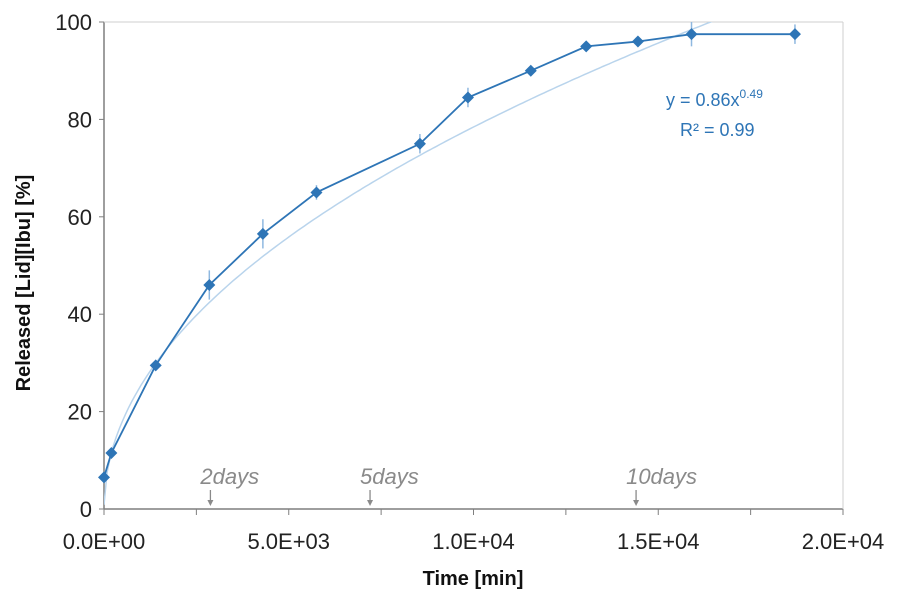  I want to click on y-tick-label: 0, so click(86, 509).